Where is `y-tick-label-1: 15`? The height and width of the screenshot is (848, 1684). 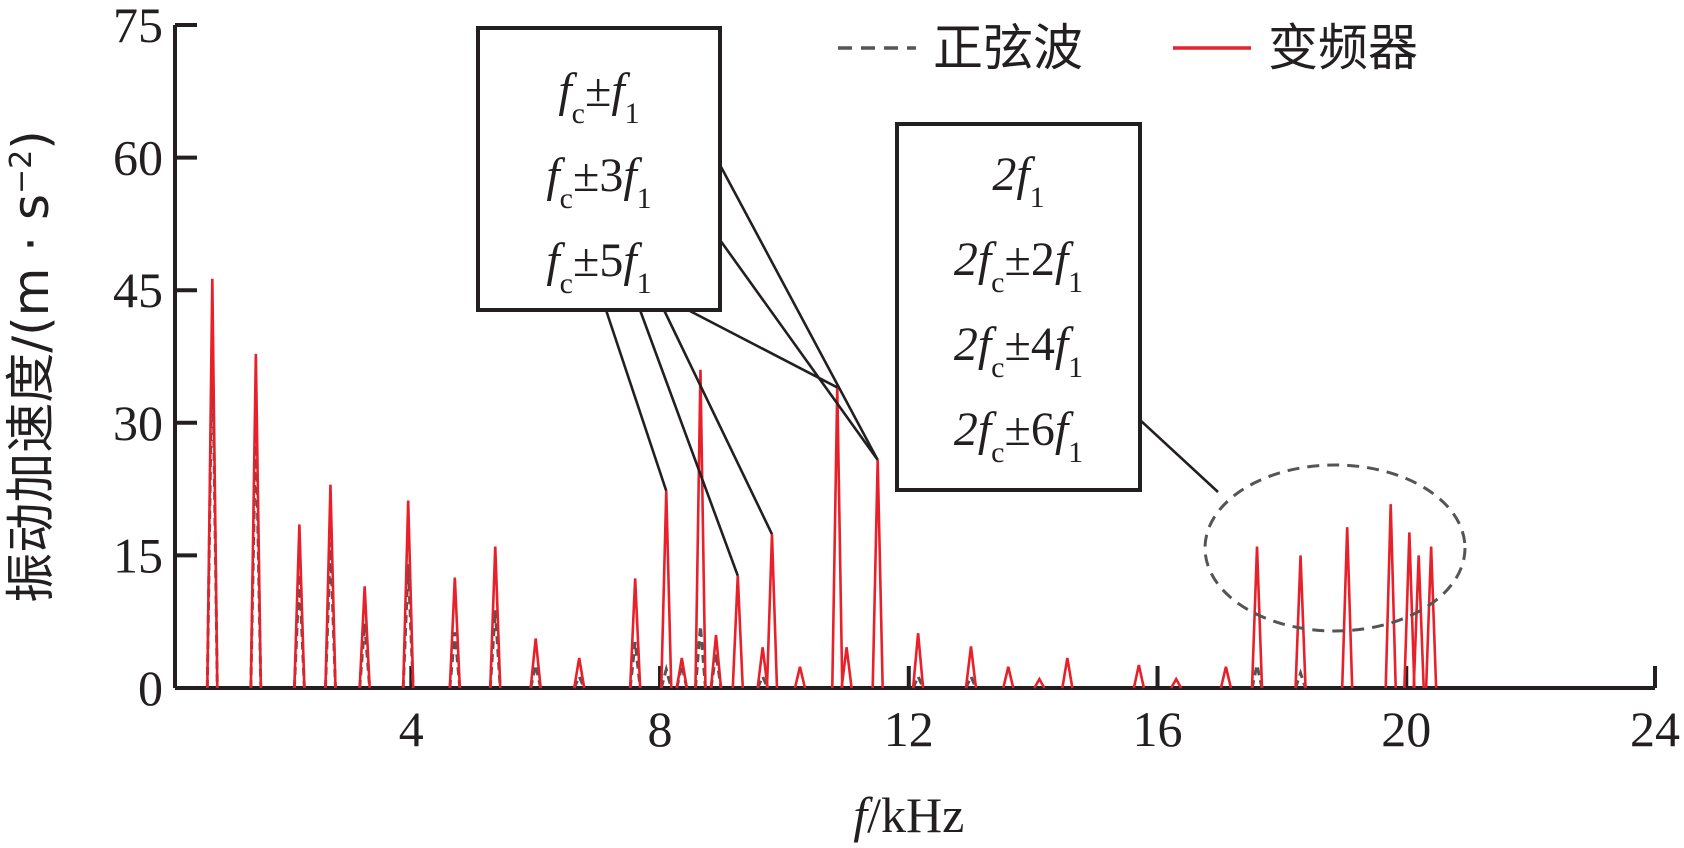 y-tick-label-1: 15 is located at coordinates (138, 555).